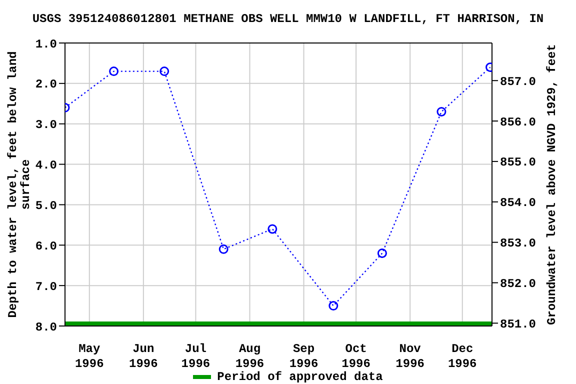 This screenshot has width=576, height=384. What do you see at coordinates (356, 356) in the screenshot?
I see `x-tick-label: Oct 1996` at bounding box center [356, 356].